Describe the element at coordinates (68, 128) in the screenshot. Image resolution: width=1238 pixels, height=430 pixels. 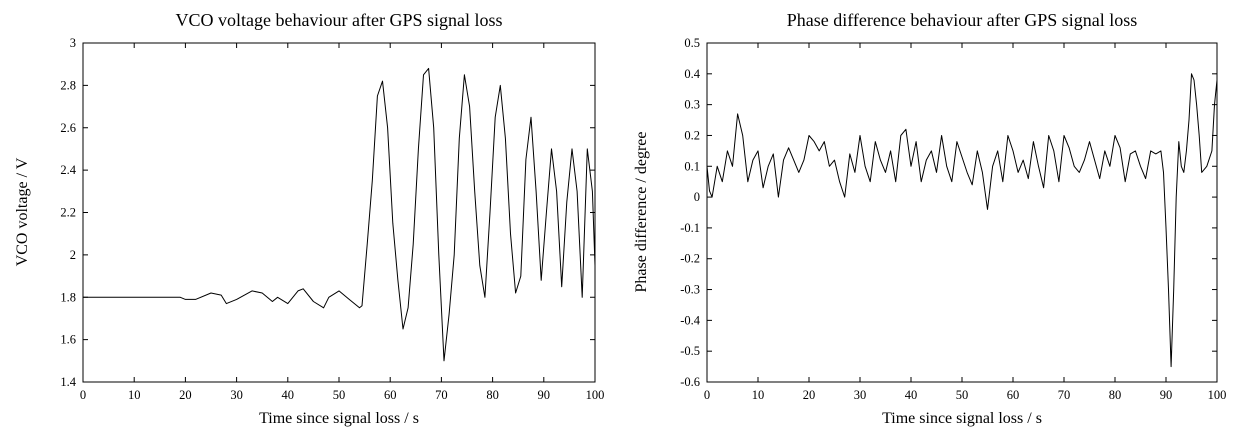
I see `vco-y-tick-label: 2.6` at that location.